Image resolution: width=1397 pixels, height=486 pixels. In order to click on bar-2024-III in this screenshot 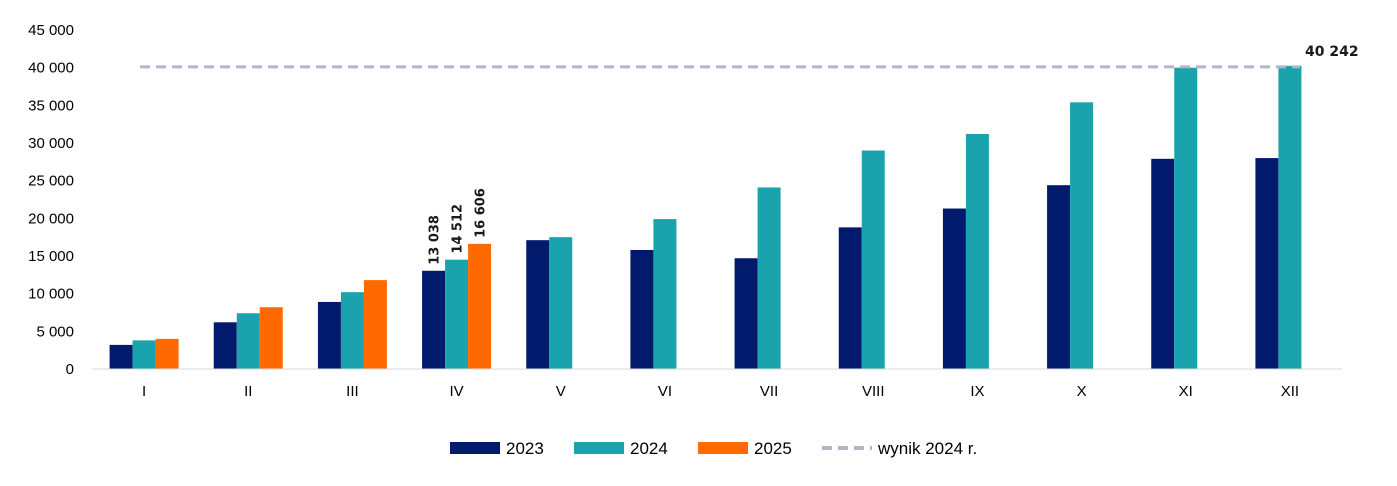, I will do `click(352, 330)`.